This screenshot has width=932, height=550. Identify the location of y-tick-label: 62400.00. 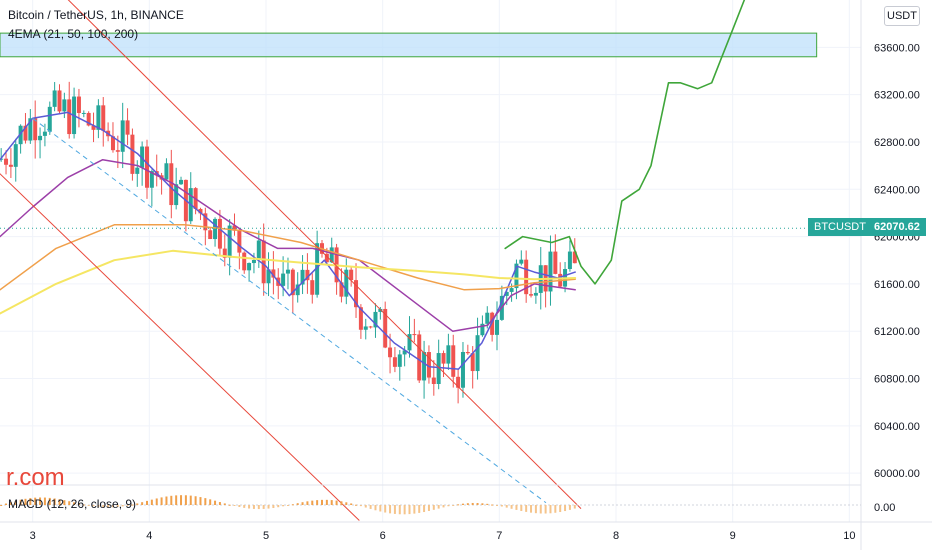
(897, 190).